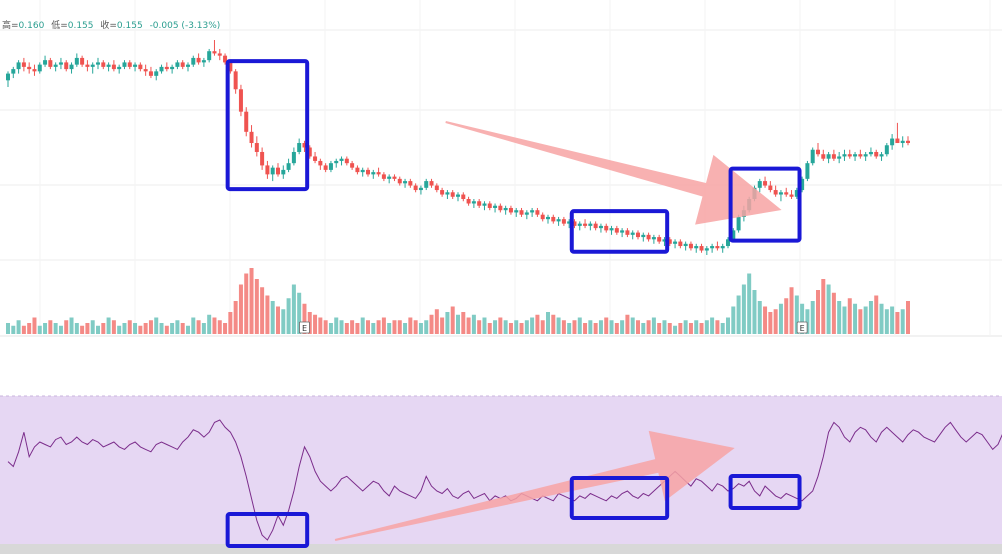  I want to click on rsi-highlight-box, so click(765, 492).